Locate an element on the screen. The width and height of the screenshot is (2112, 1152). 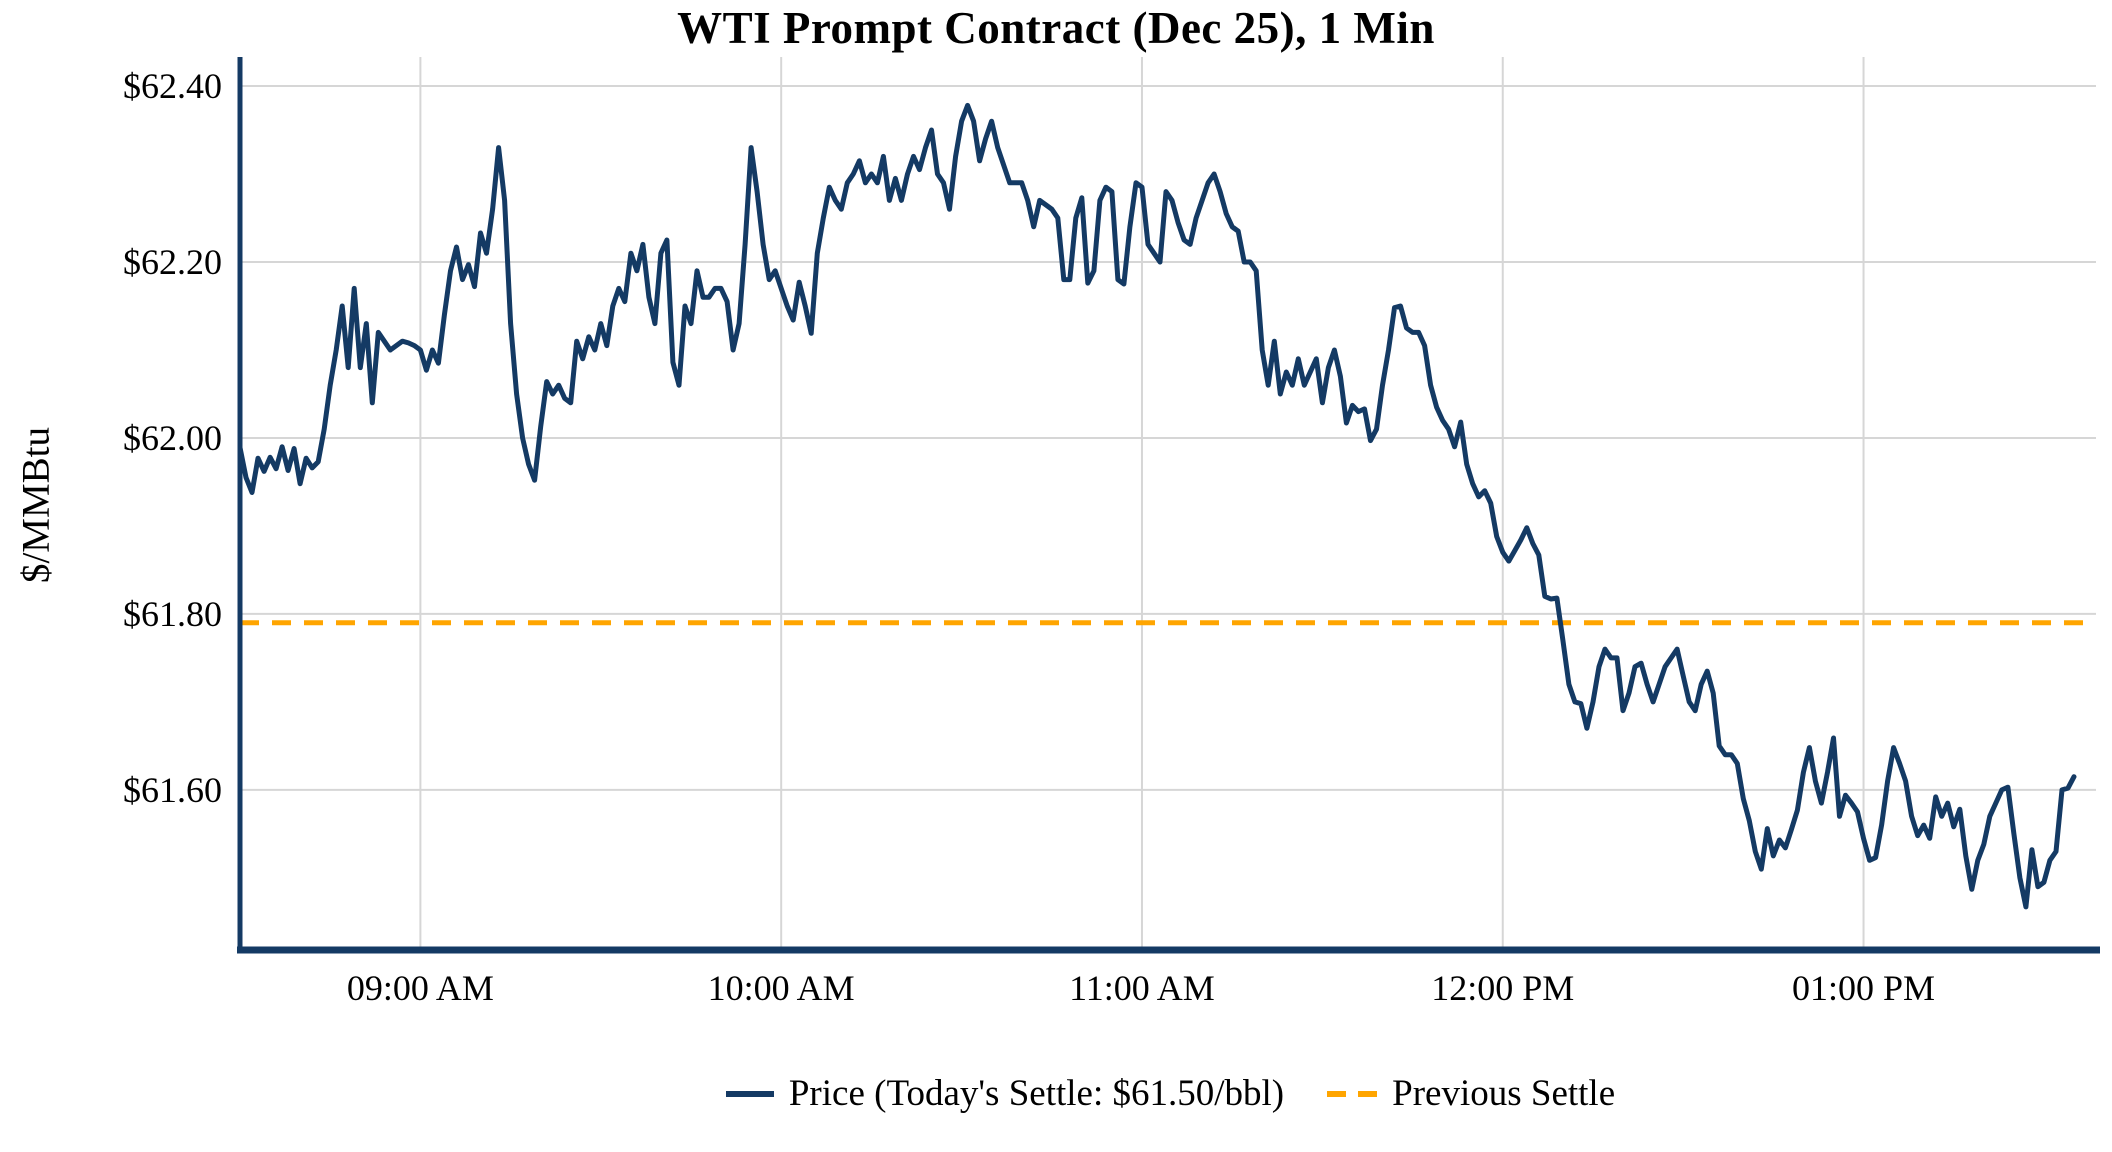
legend-previous-settle-label: Previous Settle is located at coordinates (1504, 1093).